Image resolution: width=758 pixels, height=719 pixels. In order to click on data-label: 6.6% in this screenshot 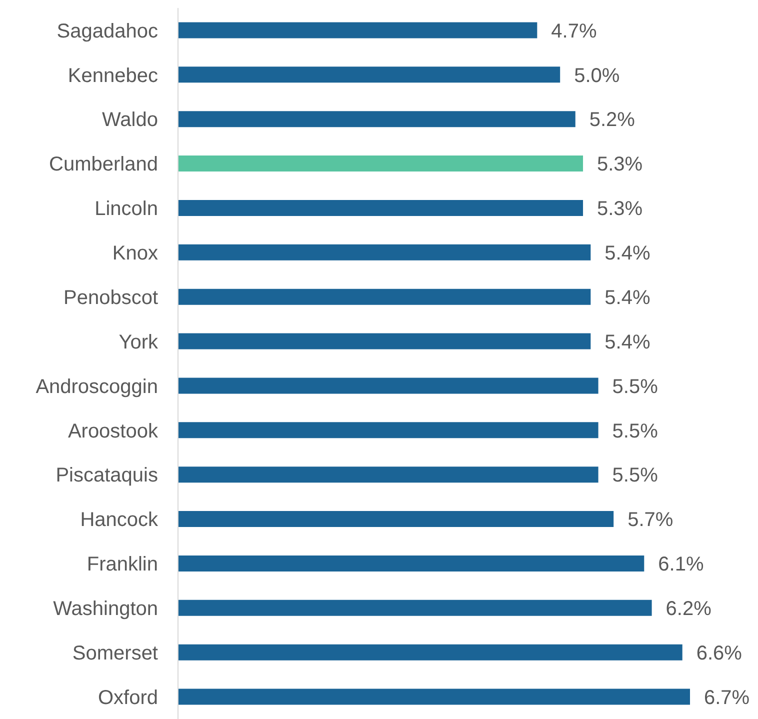, I will do `click(719, 653)`.